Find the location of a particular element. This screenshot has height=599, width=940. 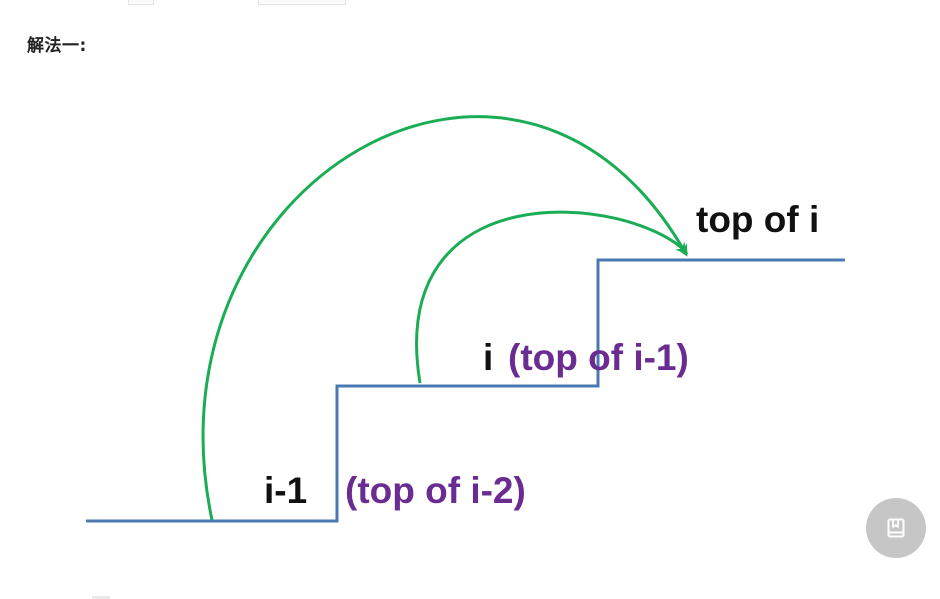

reader-mode-button is located at coordinates (896, 528).